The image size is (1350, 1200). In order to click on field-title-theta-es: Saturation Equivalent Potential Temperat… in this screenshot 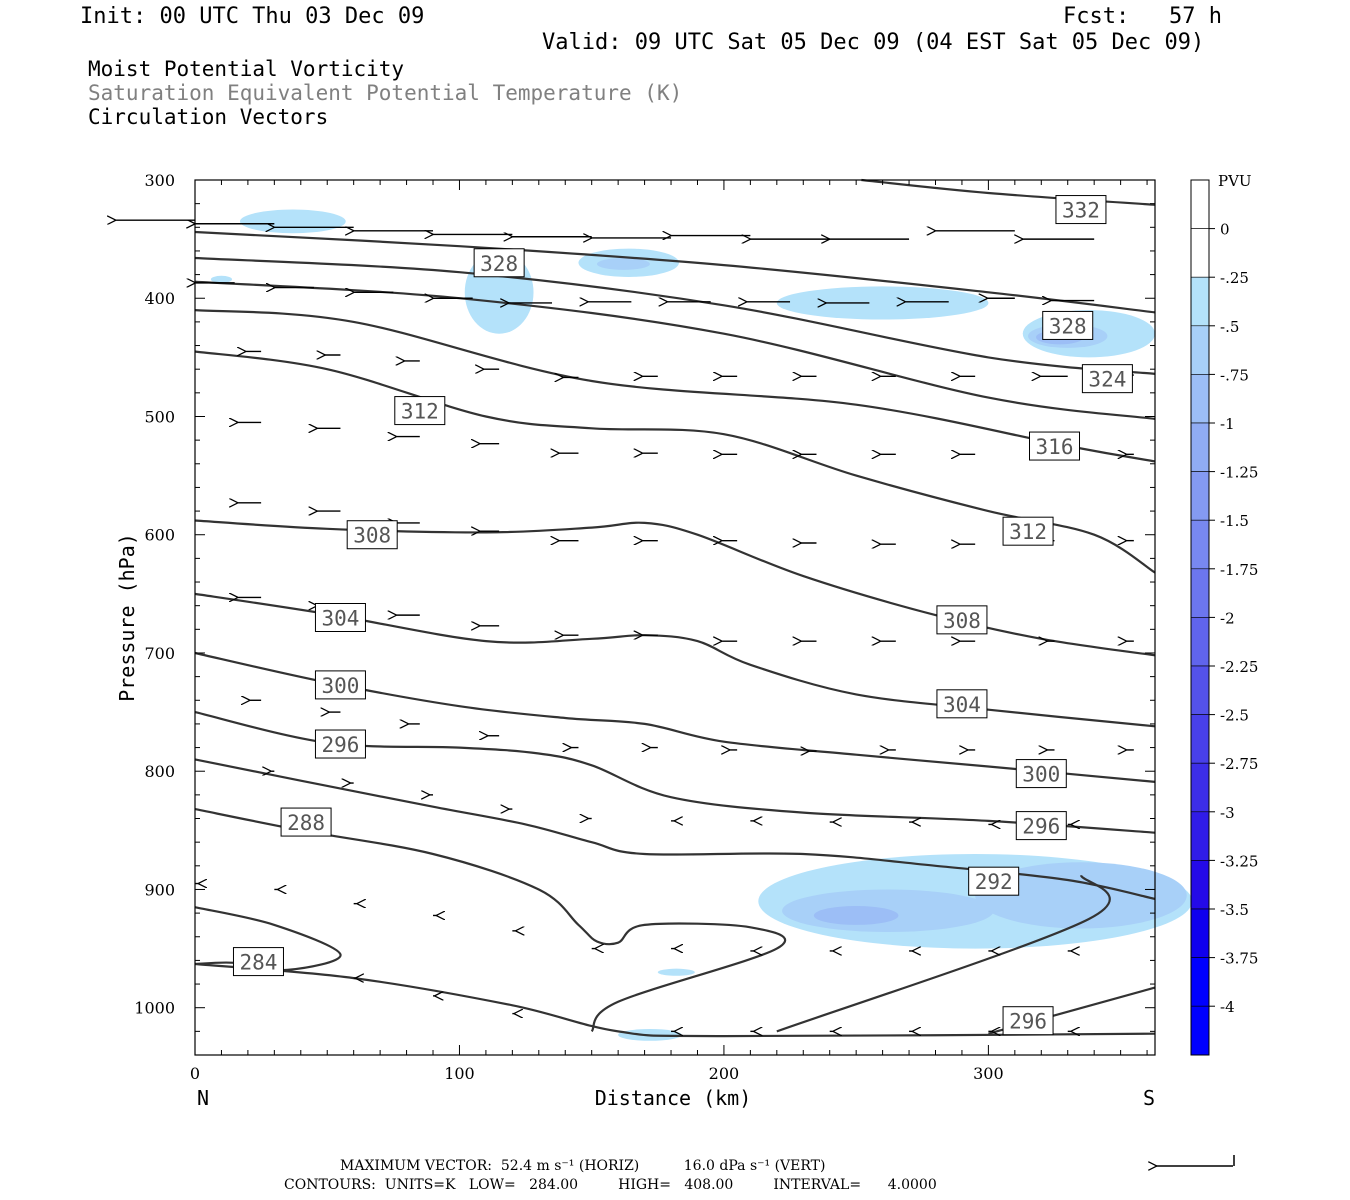, I will do `click(385, 93)`.